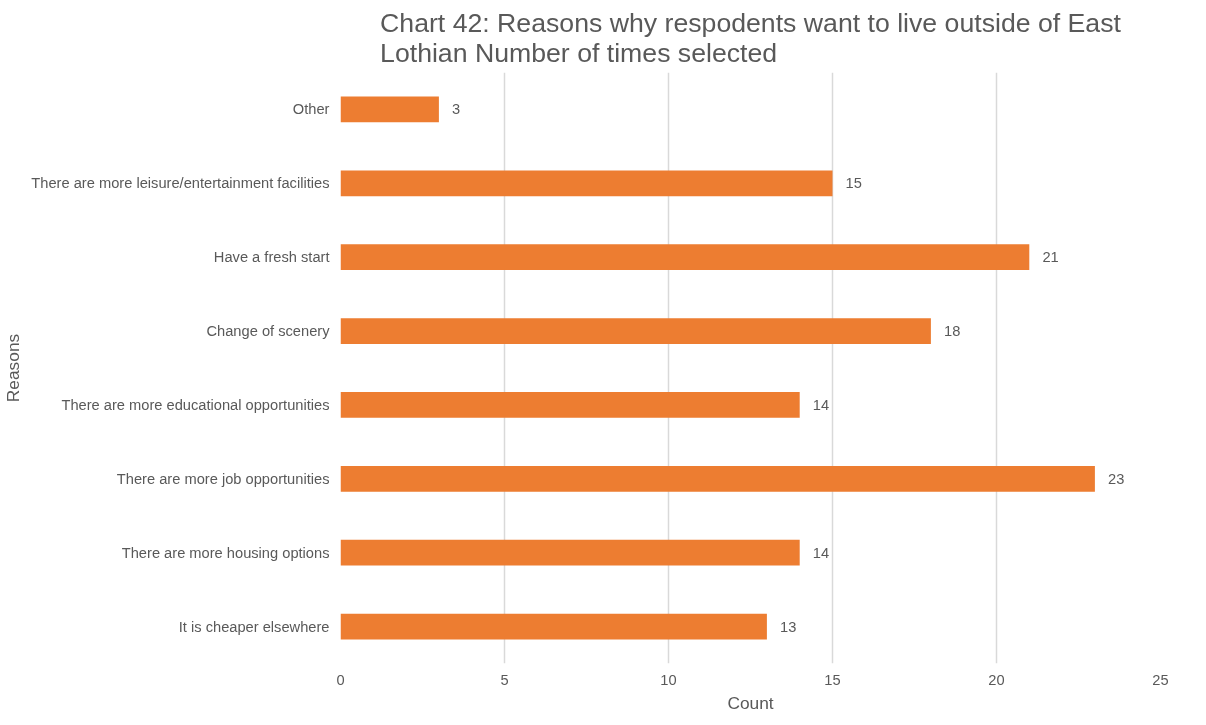  Describe the element at coordinates (13, 368) in the screenshot. I see `y-axis-title: Reasons` at that location.